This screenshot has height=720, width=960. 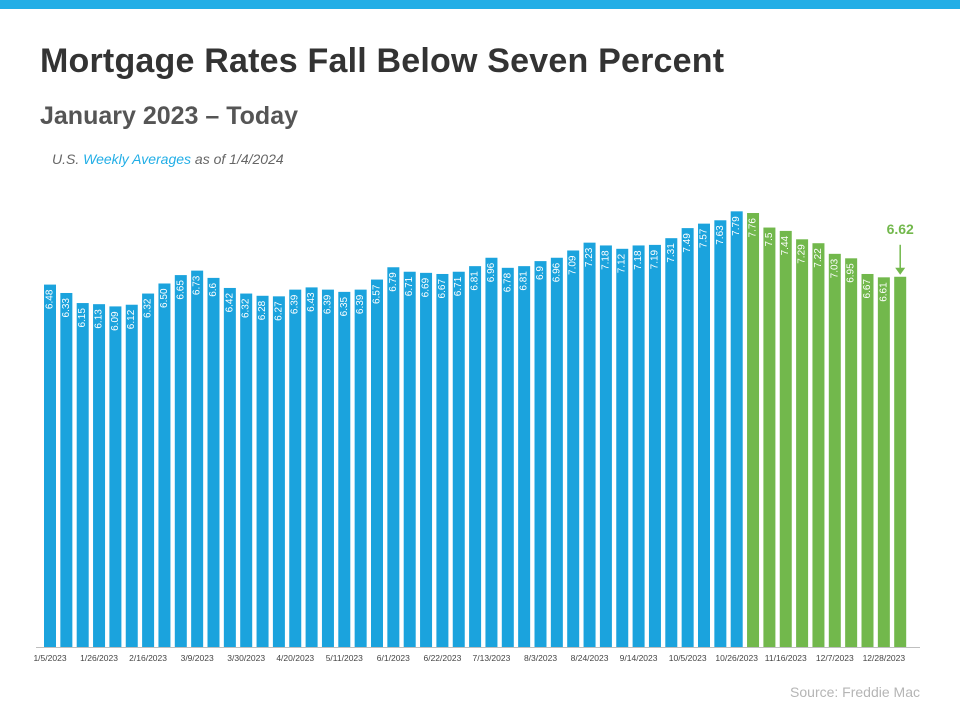 What do you see at coordinates (246, 658) in the screenshot?
I see `x-tick-label: 3/30/2023` at bounding box center [246, 658].